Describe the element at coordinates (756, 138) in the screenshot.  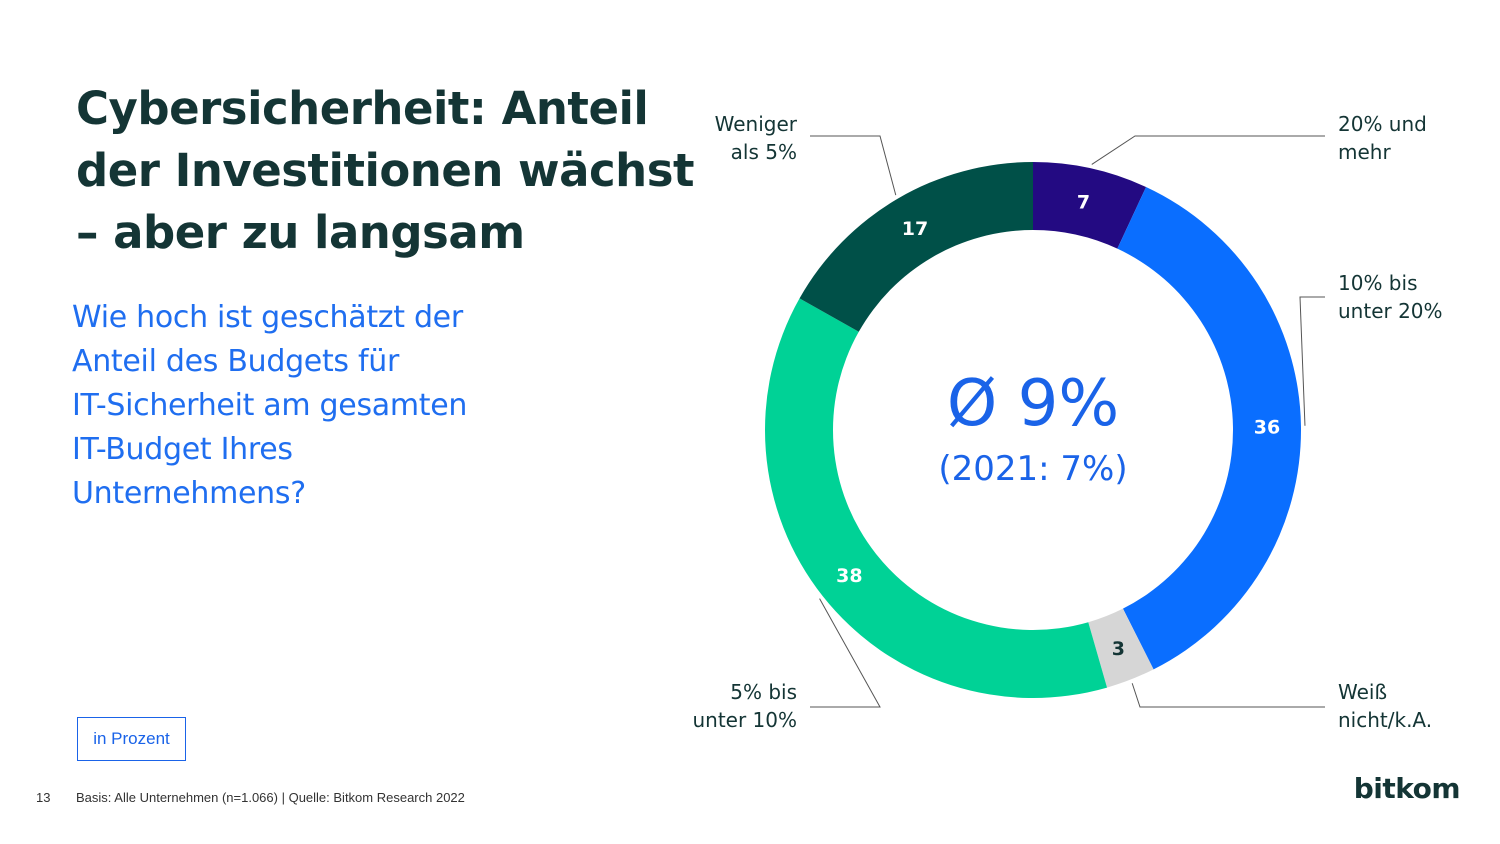
I see `slice-category-label: Weniger als 5%` at that location.